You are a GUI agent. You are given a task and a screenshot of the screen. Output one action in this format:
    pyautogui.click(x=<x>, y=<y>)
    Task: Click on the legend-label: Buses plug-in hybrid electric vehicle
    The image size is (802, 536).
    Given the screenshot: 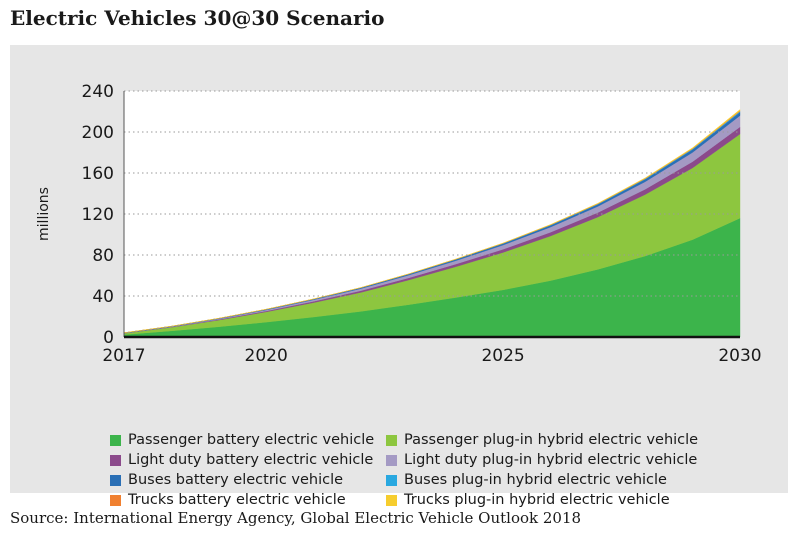 What is the action you would take?
    pyautogui.click(x=535, y=480)
    